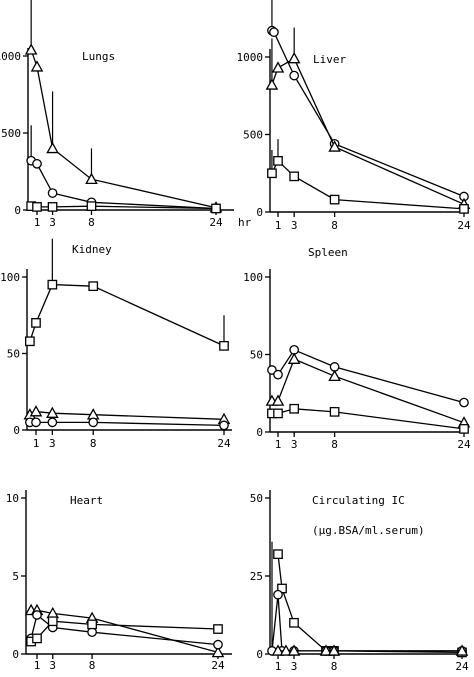 The width and height of the screenshot is (474, 677). I want to click on y-tick-label: 1000, so click(250, 57).